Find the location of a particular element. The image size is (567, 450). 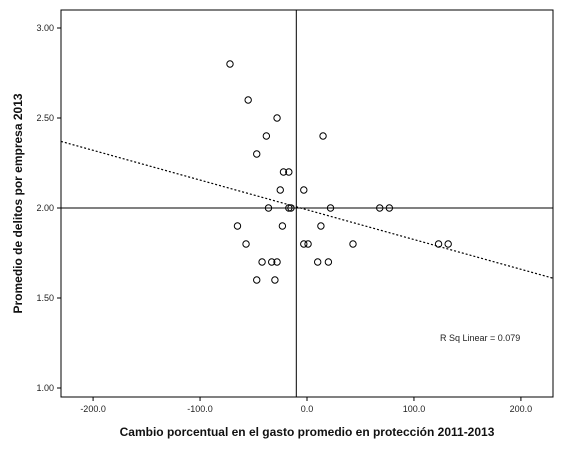

x-tick-label: 0.0 is located at coordinates (307, 409).